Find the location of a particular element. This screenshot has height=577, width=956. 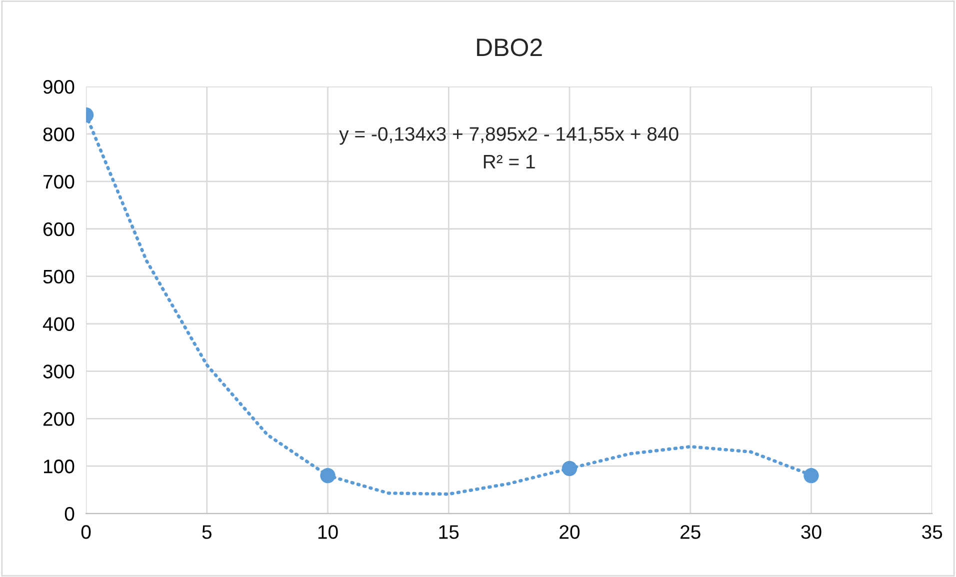

y-tick-label: 500 is located at coordinates (58, 277).